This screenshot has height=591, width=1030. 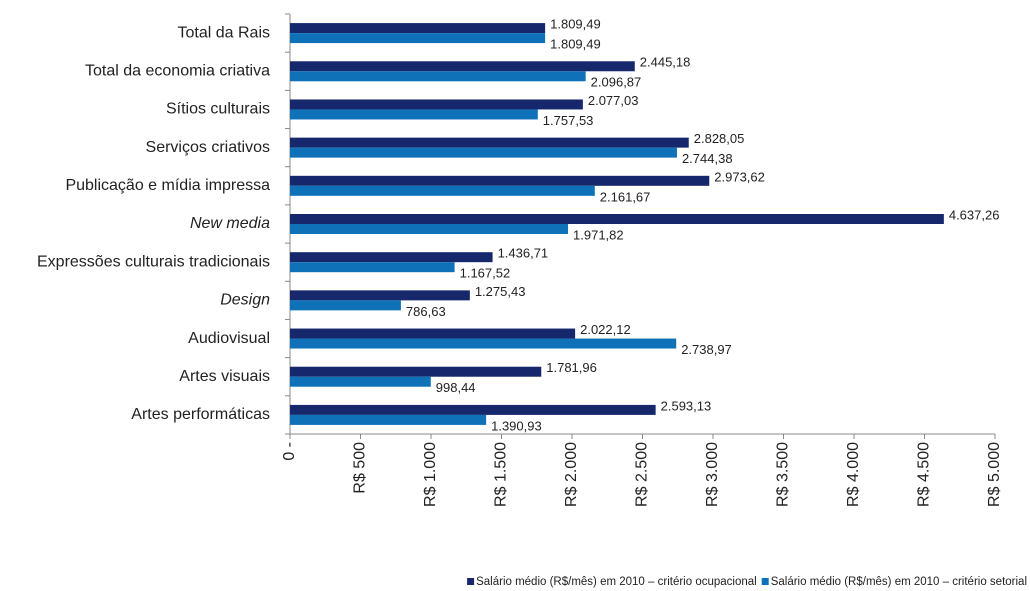 What do you see at coordinates (485, 273) in the screenshot?
I see `data-label: 1.167,52` at bounding box center [485, 273].